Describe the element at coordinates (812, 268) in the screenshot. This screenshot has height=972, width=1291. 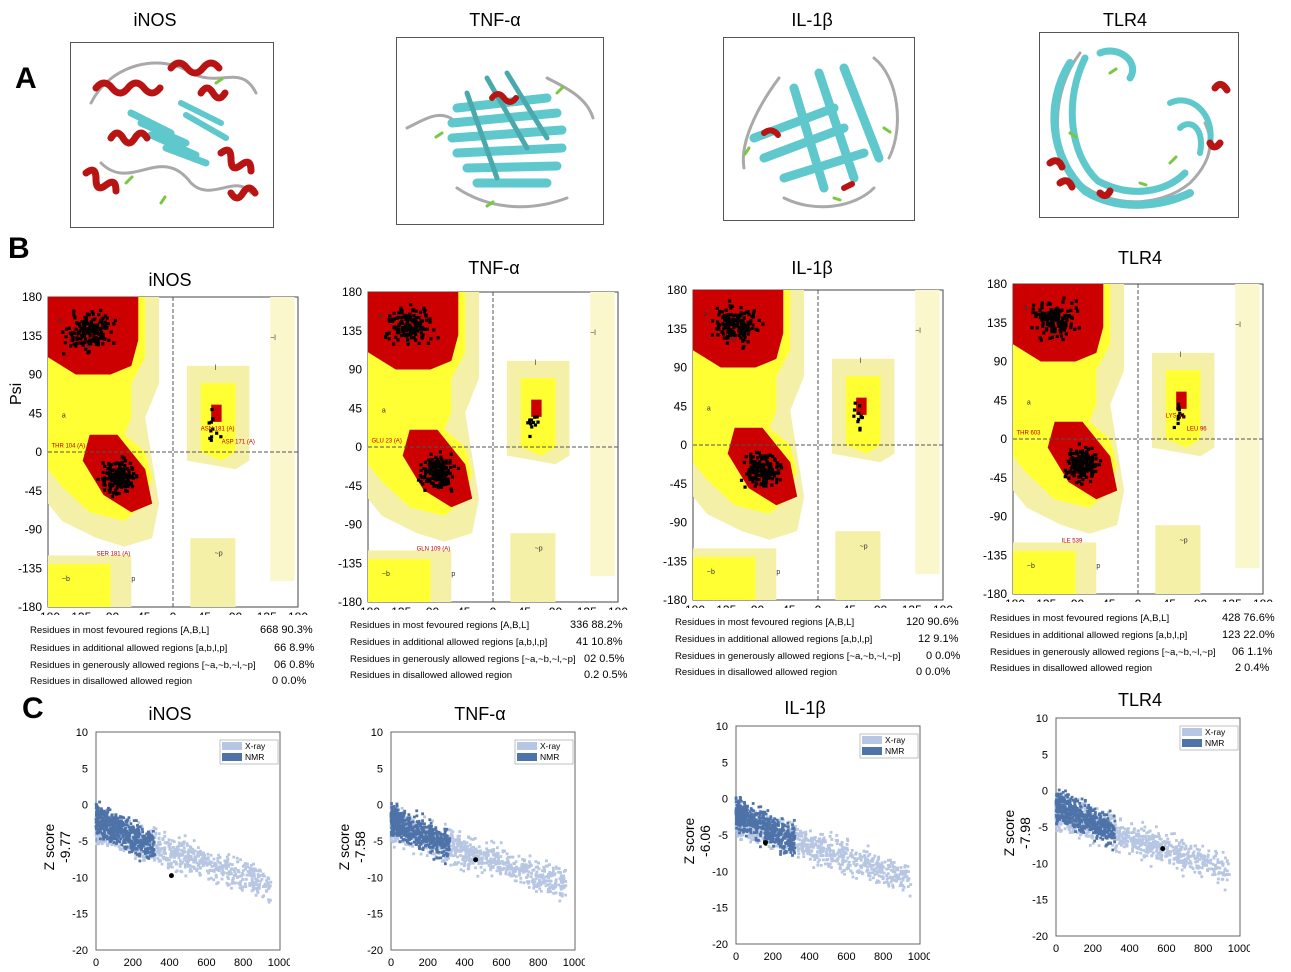
I see `b-title-il1b: IL-1β` at that location.